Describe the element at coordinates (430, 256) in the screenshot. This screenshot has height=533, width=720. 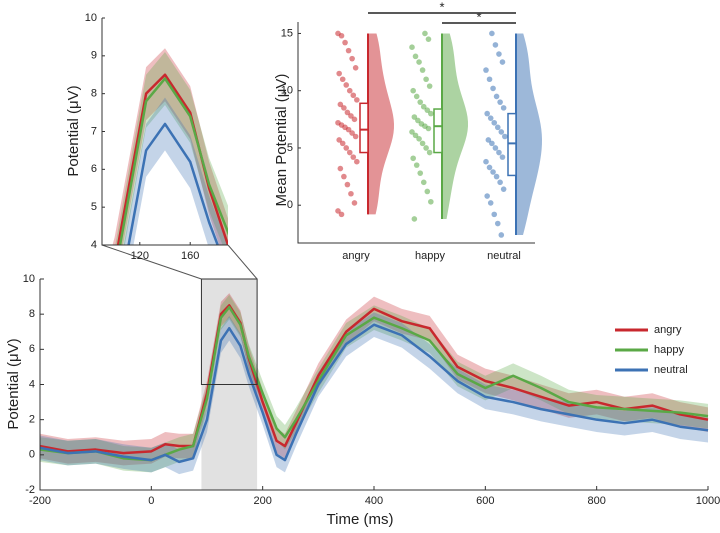
I see `x-tick-label: happy` at that location.